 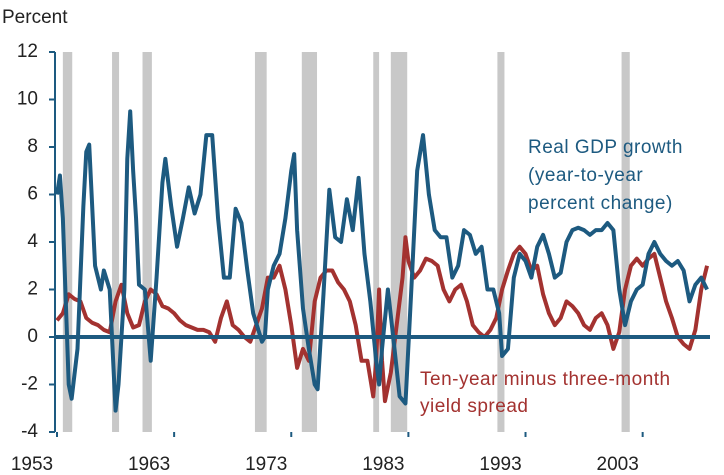 What do you see at coordinates (500, 464) in the screenshot?
I see `x-tick-label: 1993` at bounding box center [500, 464].